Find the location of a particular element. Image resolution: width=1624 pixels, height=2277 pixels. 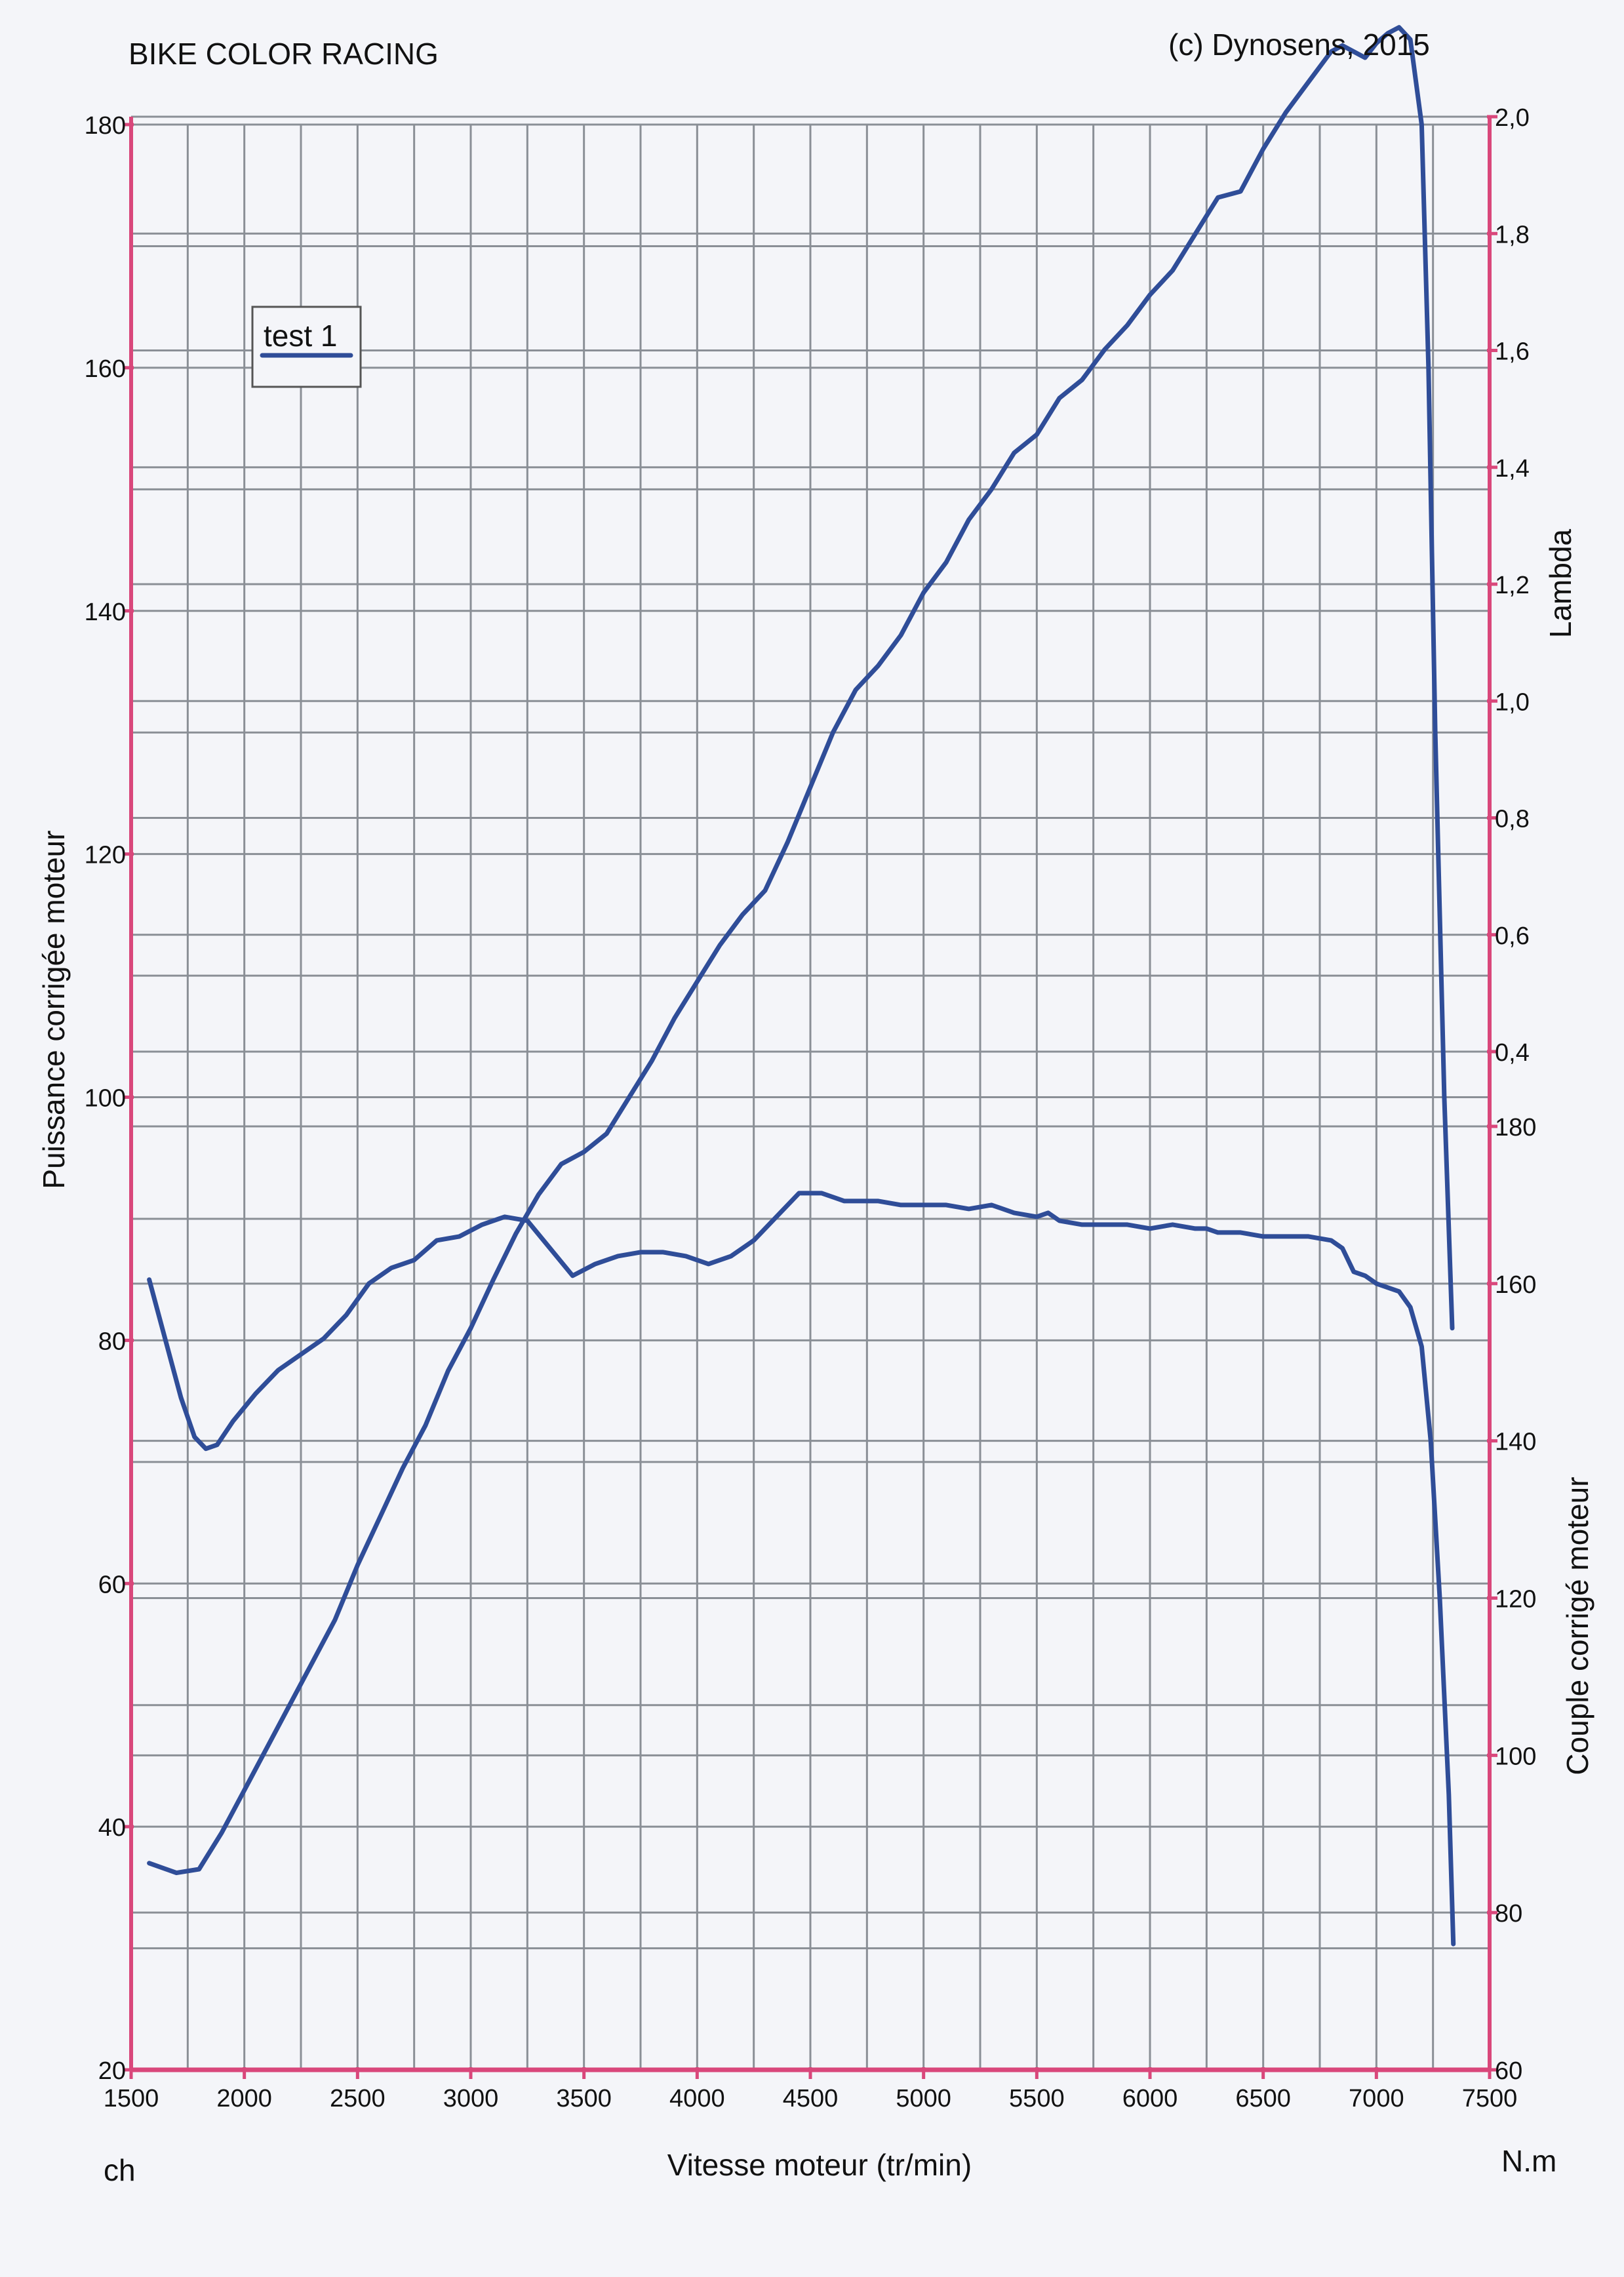

x-tick-label: 6000 is located at coordinates (1150, 2098).